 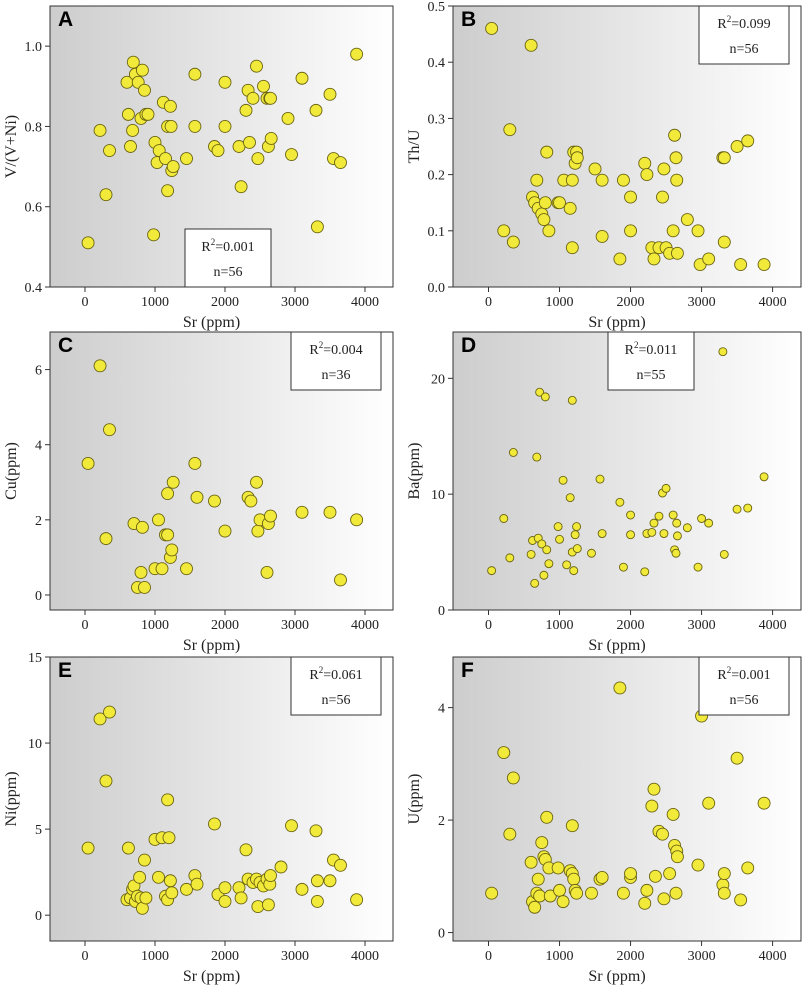 I want to click on y-tick-label: 20, so click(x=438, y=379).